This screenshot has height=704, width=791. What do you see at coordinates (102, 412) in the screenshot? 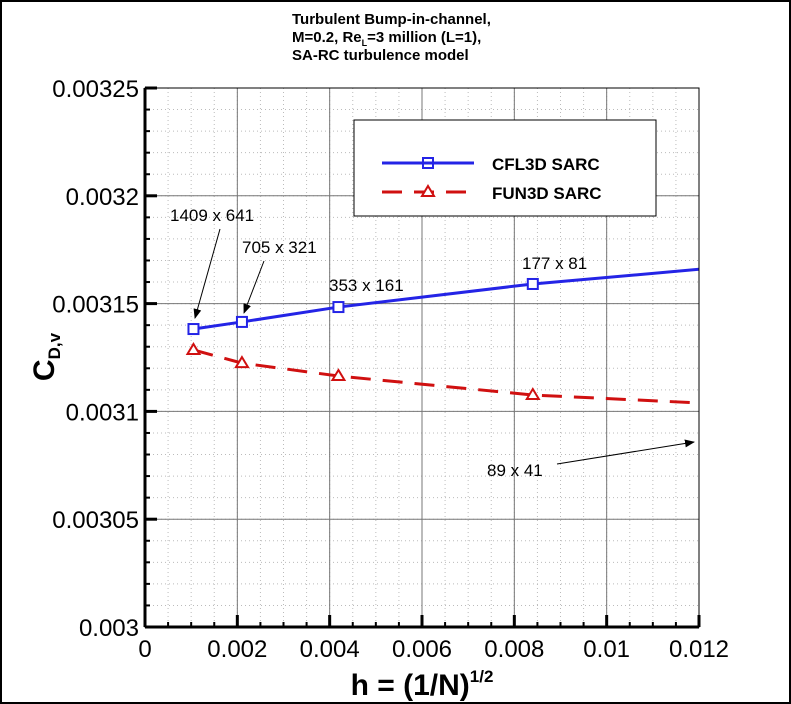
I see `y-tick-label: 0.0031` at bounding box center [102, 412].